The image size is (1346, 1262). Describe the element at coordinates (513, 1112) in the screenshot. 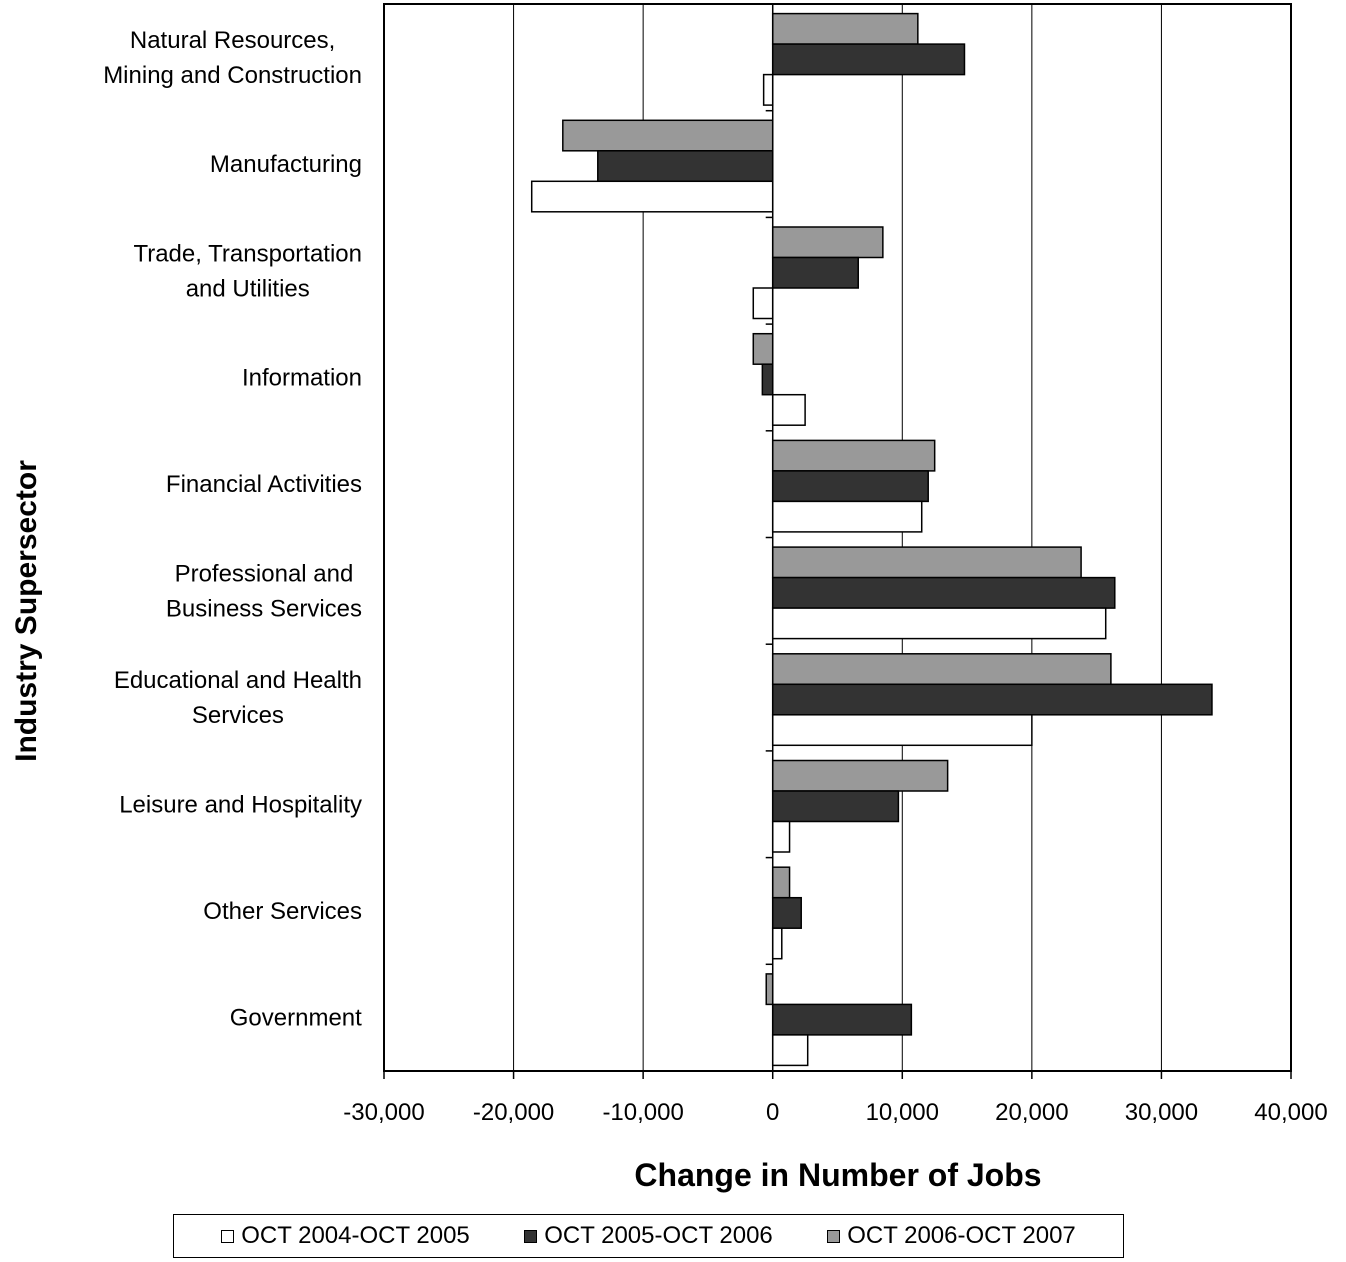

I see `x-tick-label-1: -20,000` at that location.